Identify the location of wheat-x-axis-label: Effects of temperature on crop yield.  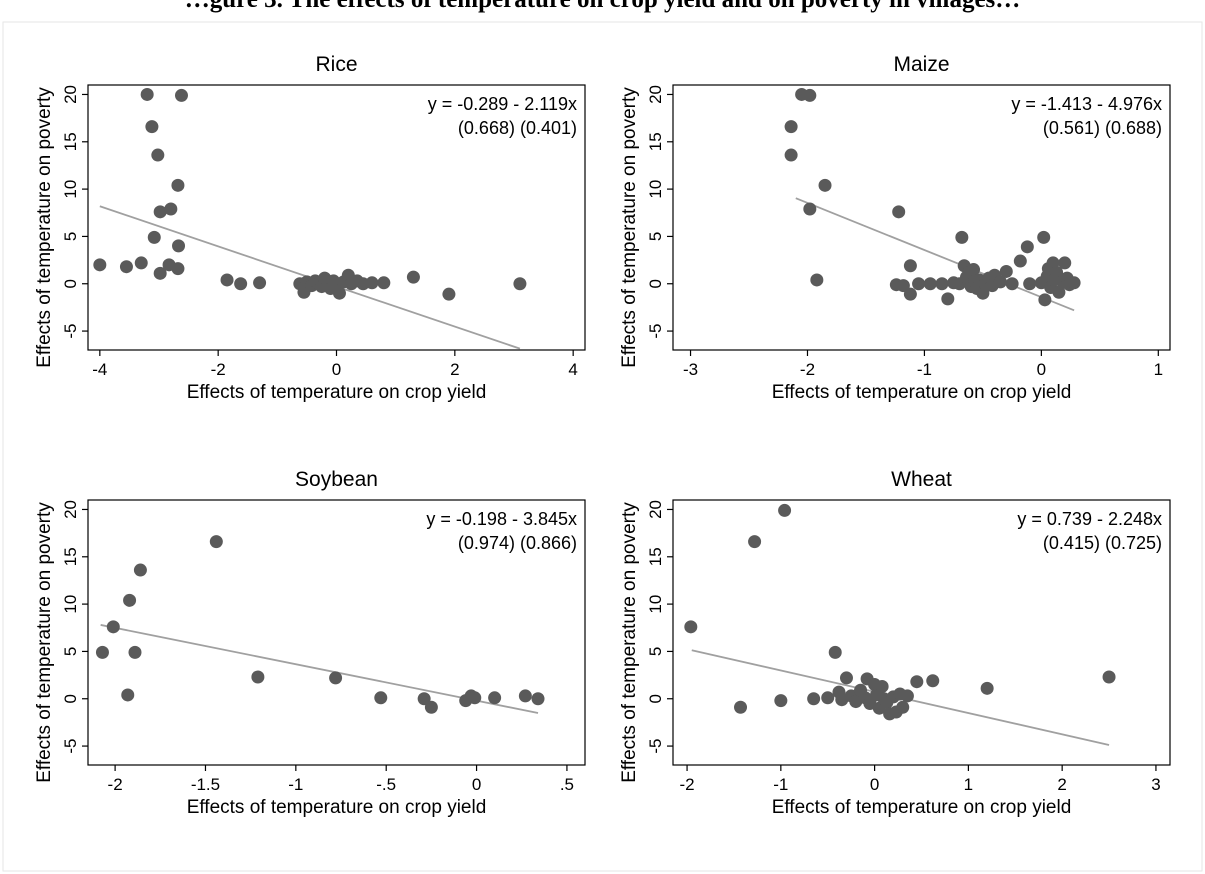
(922, 807).